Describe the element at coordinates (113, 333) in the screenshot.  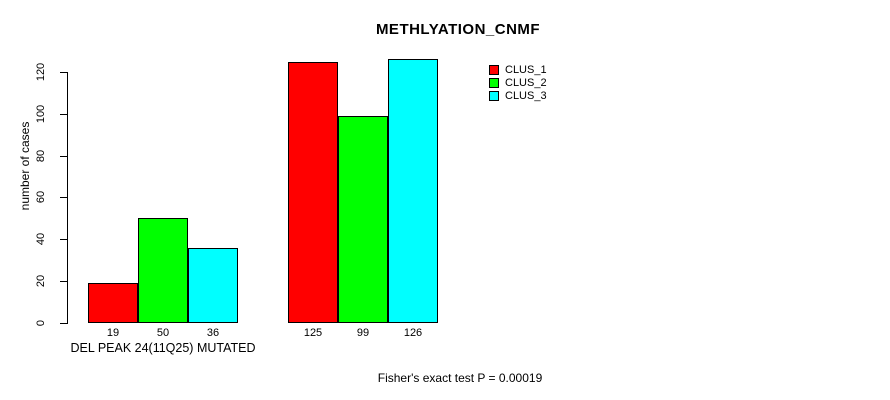
I see `bar-value-label: 19` at that location.